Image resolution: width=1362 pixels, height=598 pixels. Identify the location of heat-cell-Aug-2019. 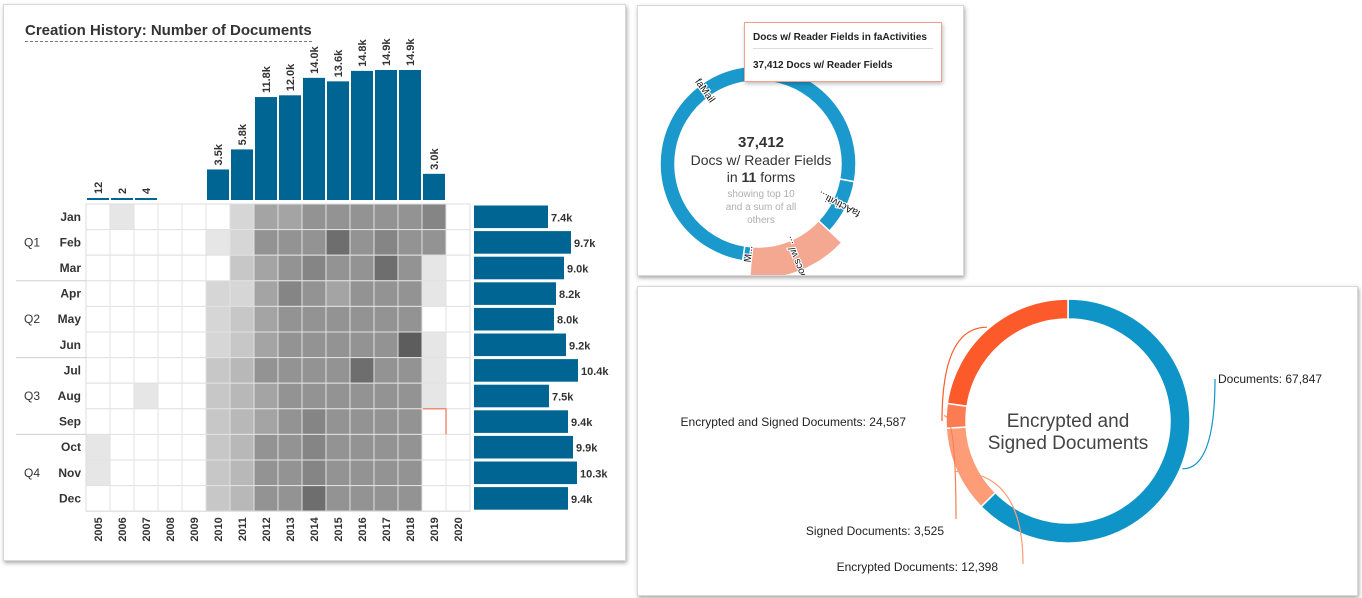
(434, 396).